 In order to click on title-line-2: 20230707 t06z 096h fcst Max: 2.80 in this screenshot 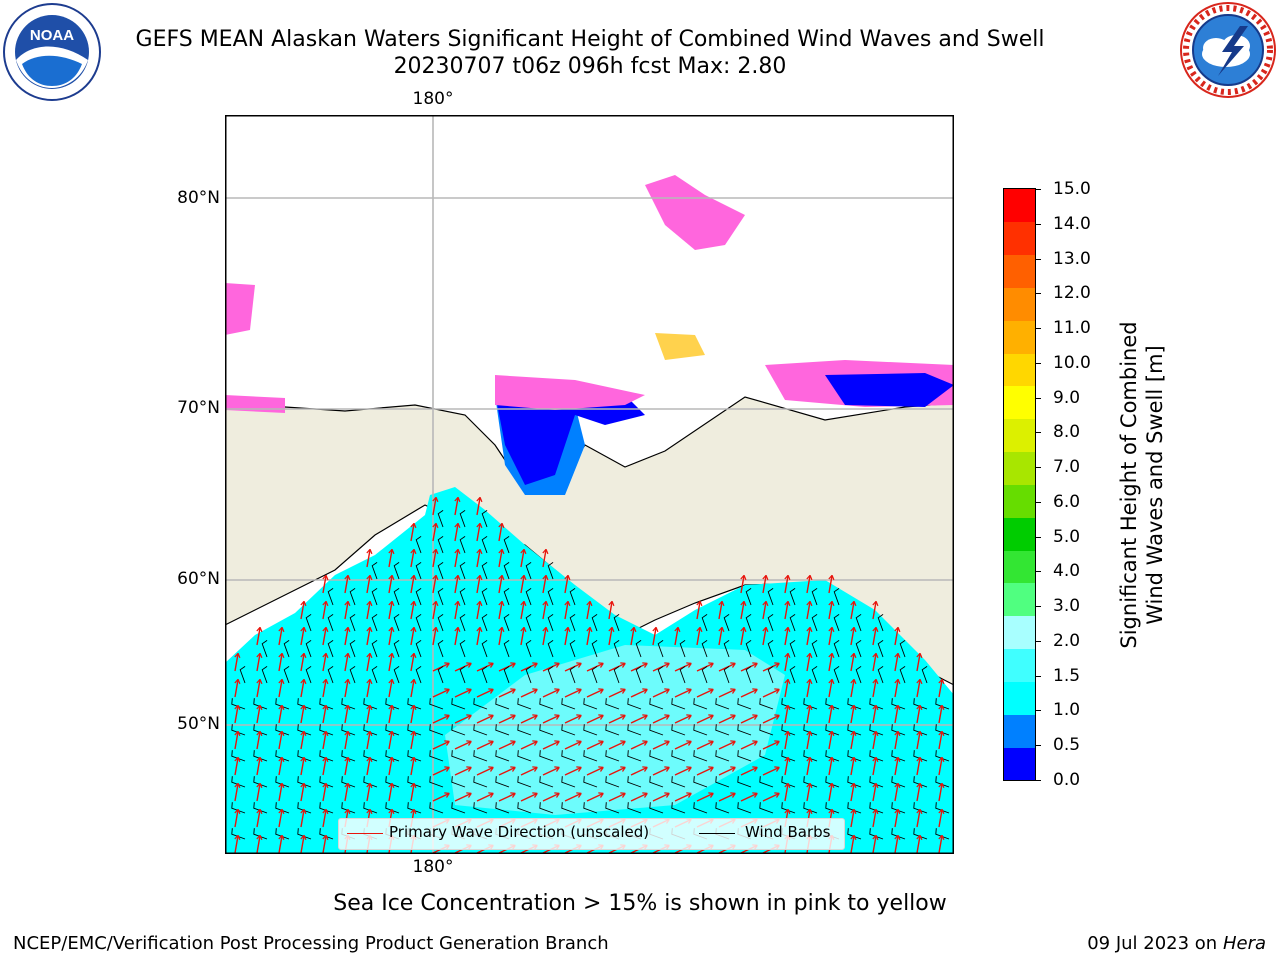, I will do `click(590, 66)`.